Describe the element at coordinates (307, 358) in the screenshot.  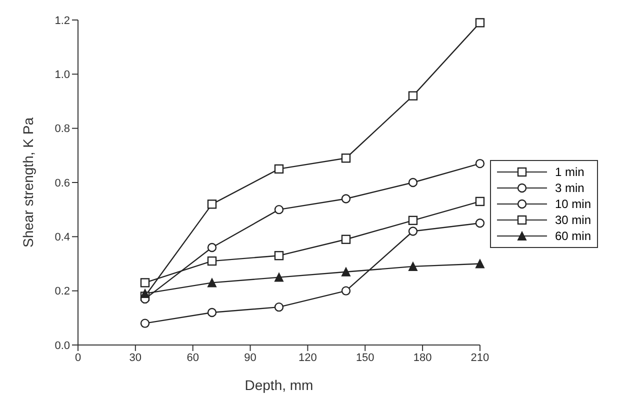
I see `x-tick-label: 120` at that location.